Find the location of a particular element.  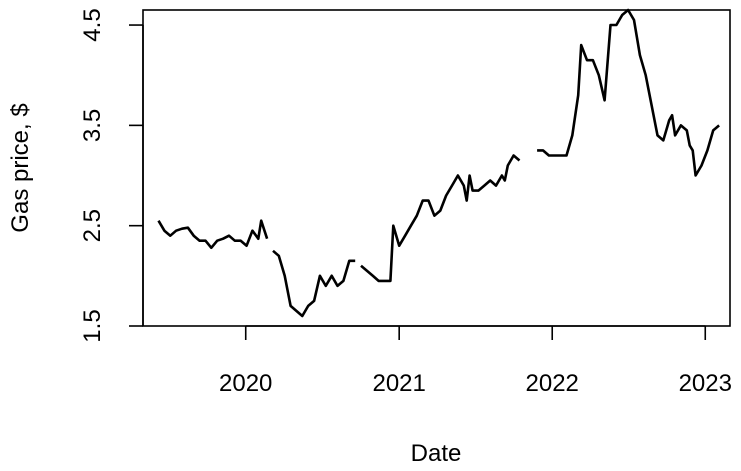

x-tick-label: 2023 is located at coordinates (705, 383).